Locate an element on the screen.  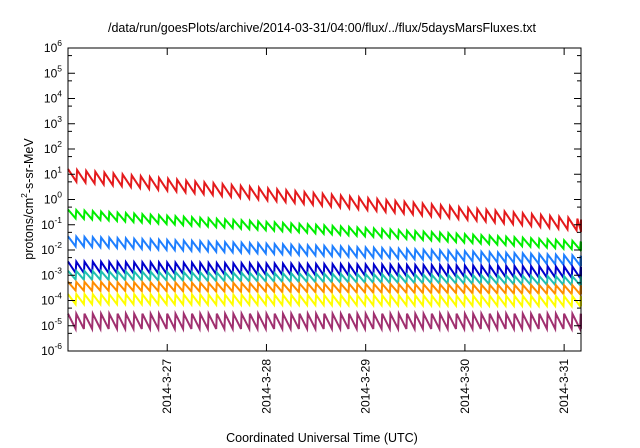
y-tick-label: 10⁵ is located at coordinates (53, 71).